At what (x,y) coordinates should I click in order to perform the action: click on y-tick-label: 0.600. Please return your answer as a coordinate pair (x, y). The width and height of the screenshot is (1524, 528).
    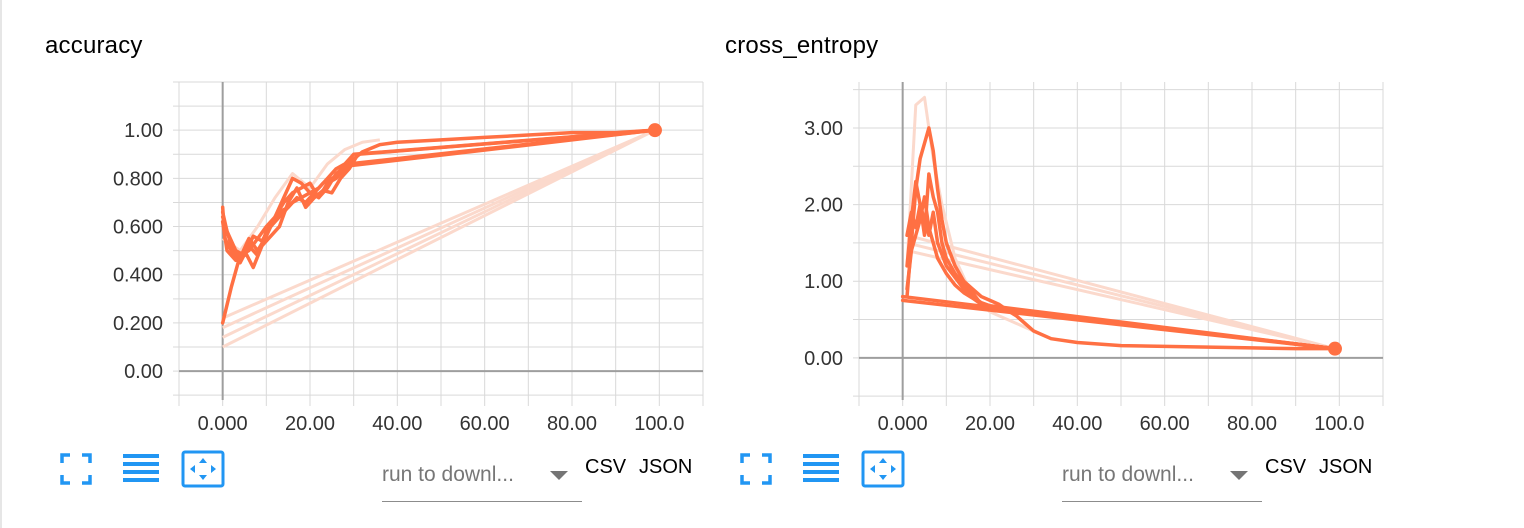
    Looking at the image, I should click on (138, 228).